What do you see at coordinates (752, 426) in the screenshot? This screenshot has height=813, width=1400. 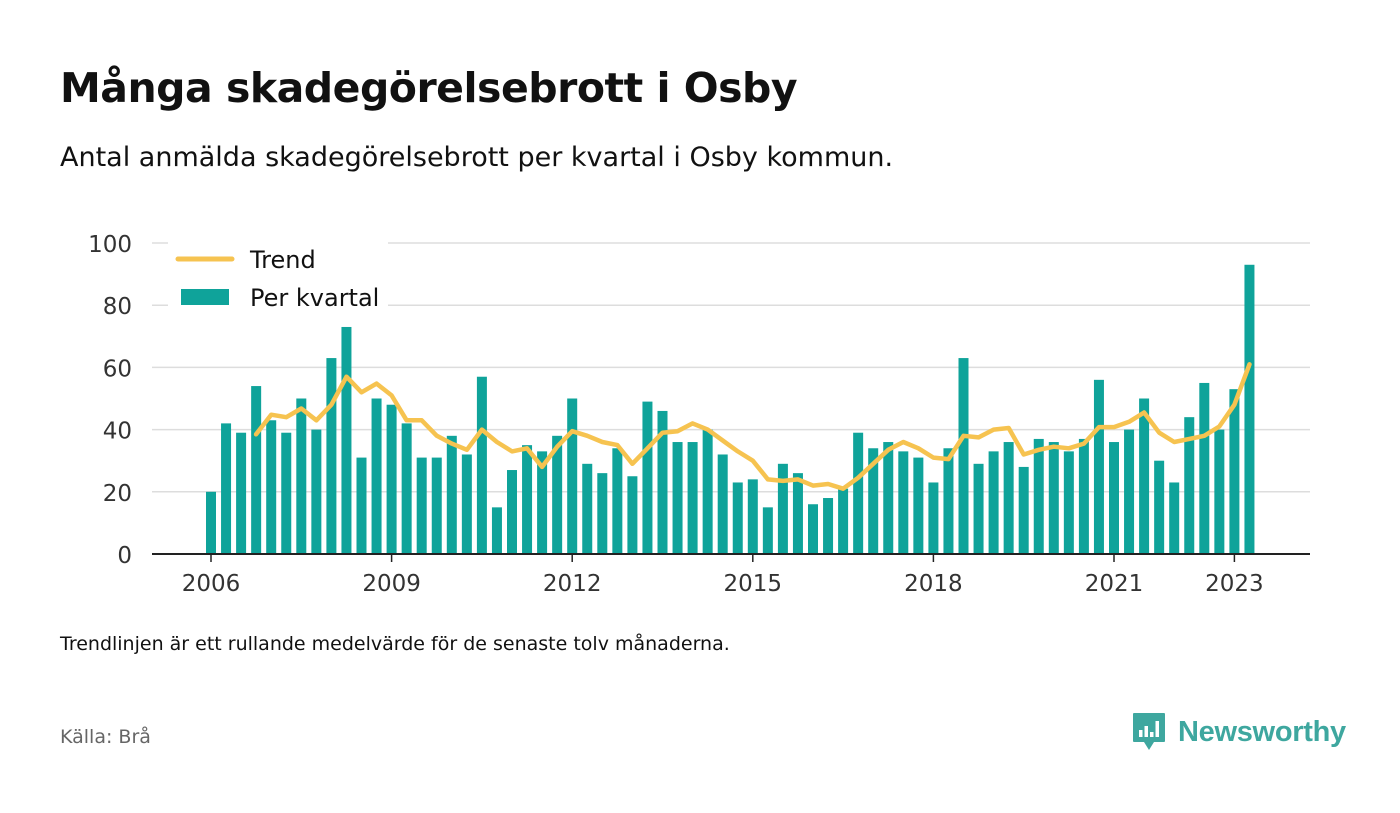 I see `trend-line` at bounding box center [752, 426].